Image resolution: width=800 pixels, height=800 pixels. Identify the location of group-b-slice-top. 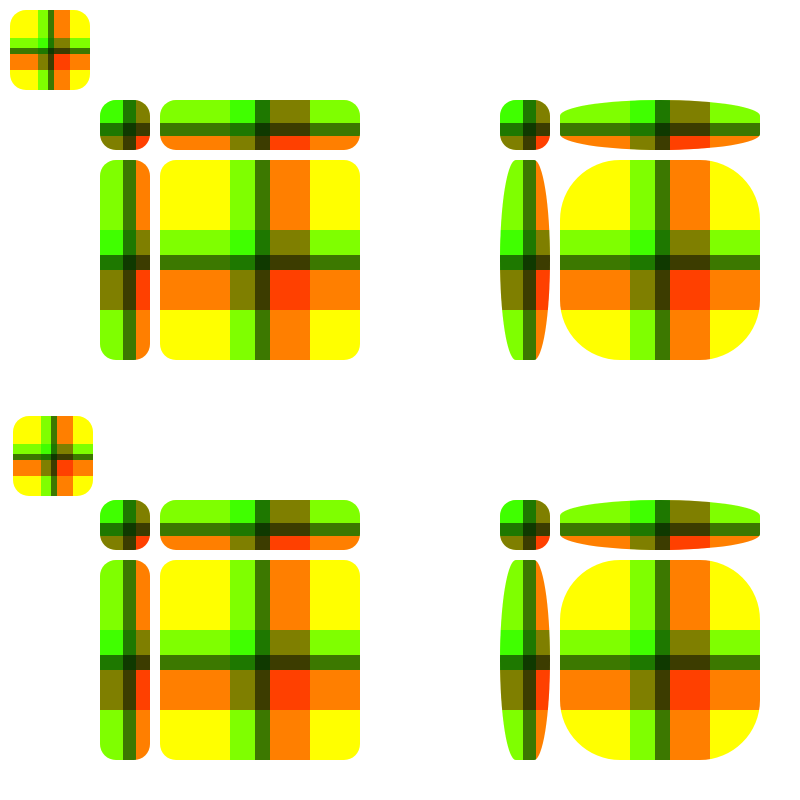
(660, 125).